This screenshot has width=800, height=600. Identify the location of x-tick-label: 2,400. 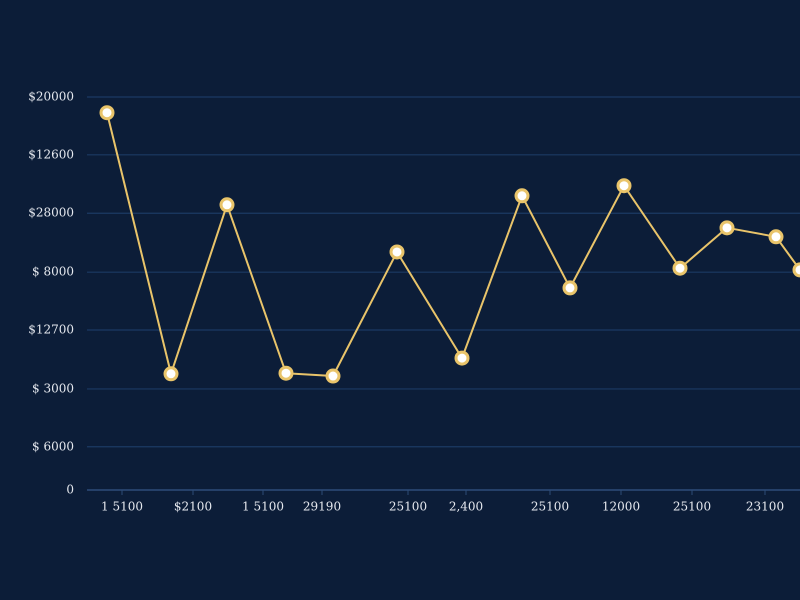
(466, 507).